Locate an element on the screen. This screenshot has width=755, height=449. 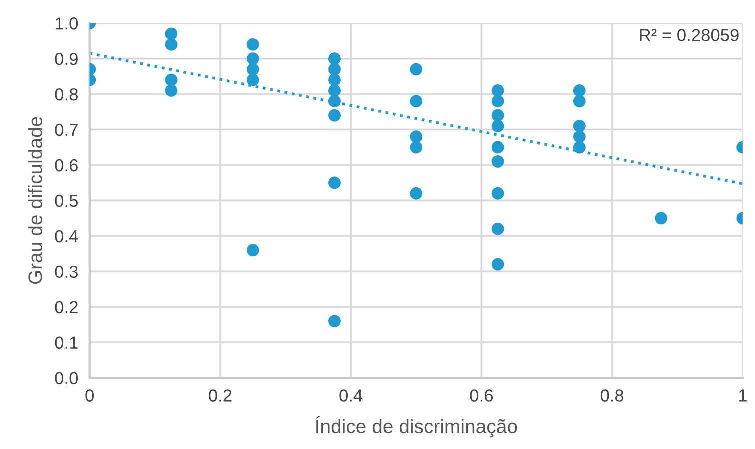
y-tick-label: 0.2 is located at coordinates (66, 307).